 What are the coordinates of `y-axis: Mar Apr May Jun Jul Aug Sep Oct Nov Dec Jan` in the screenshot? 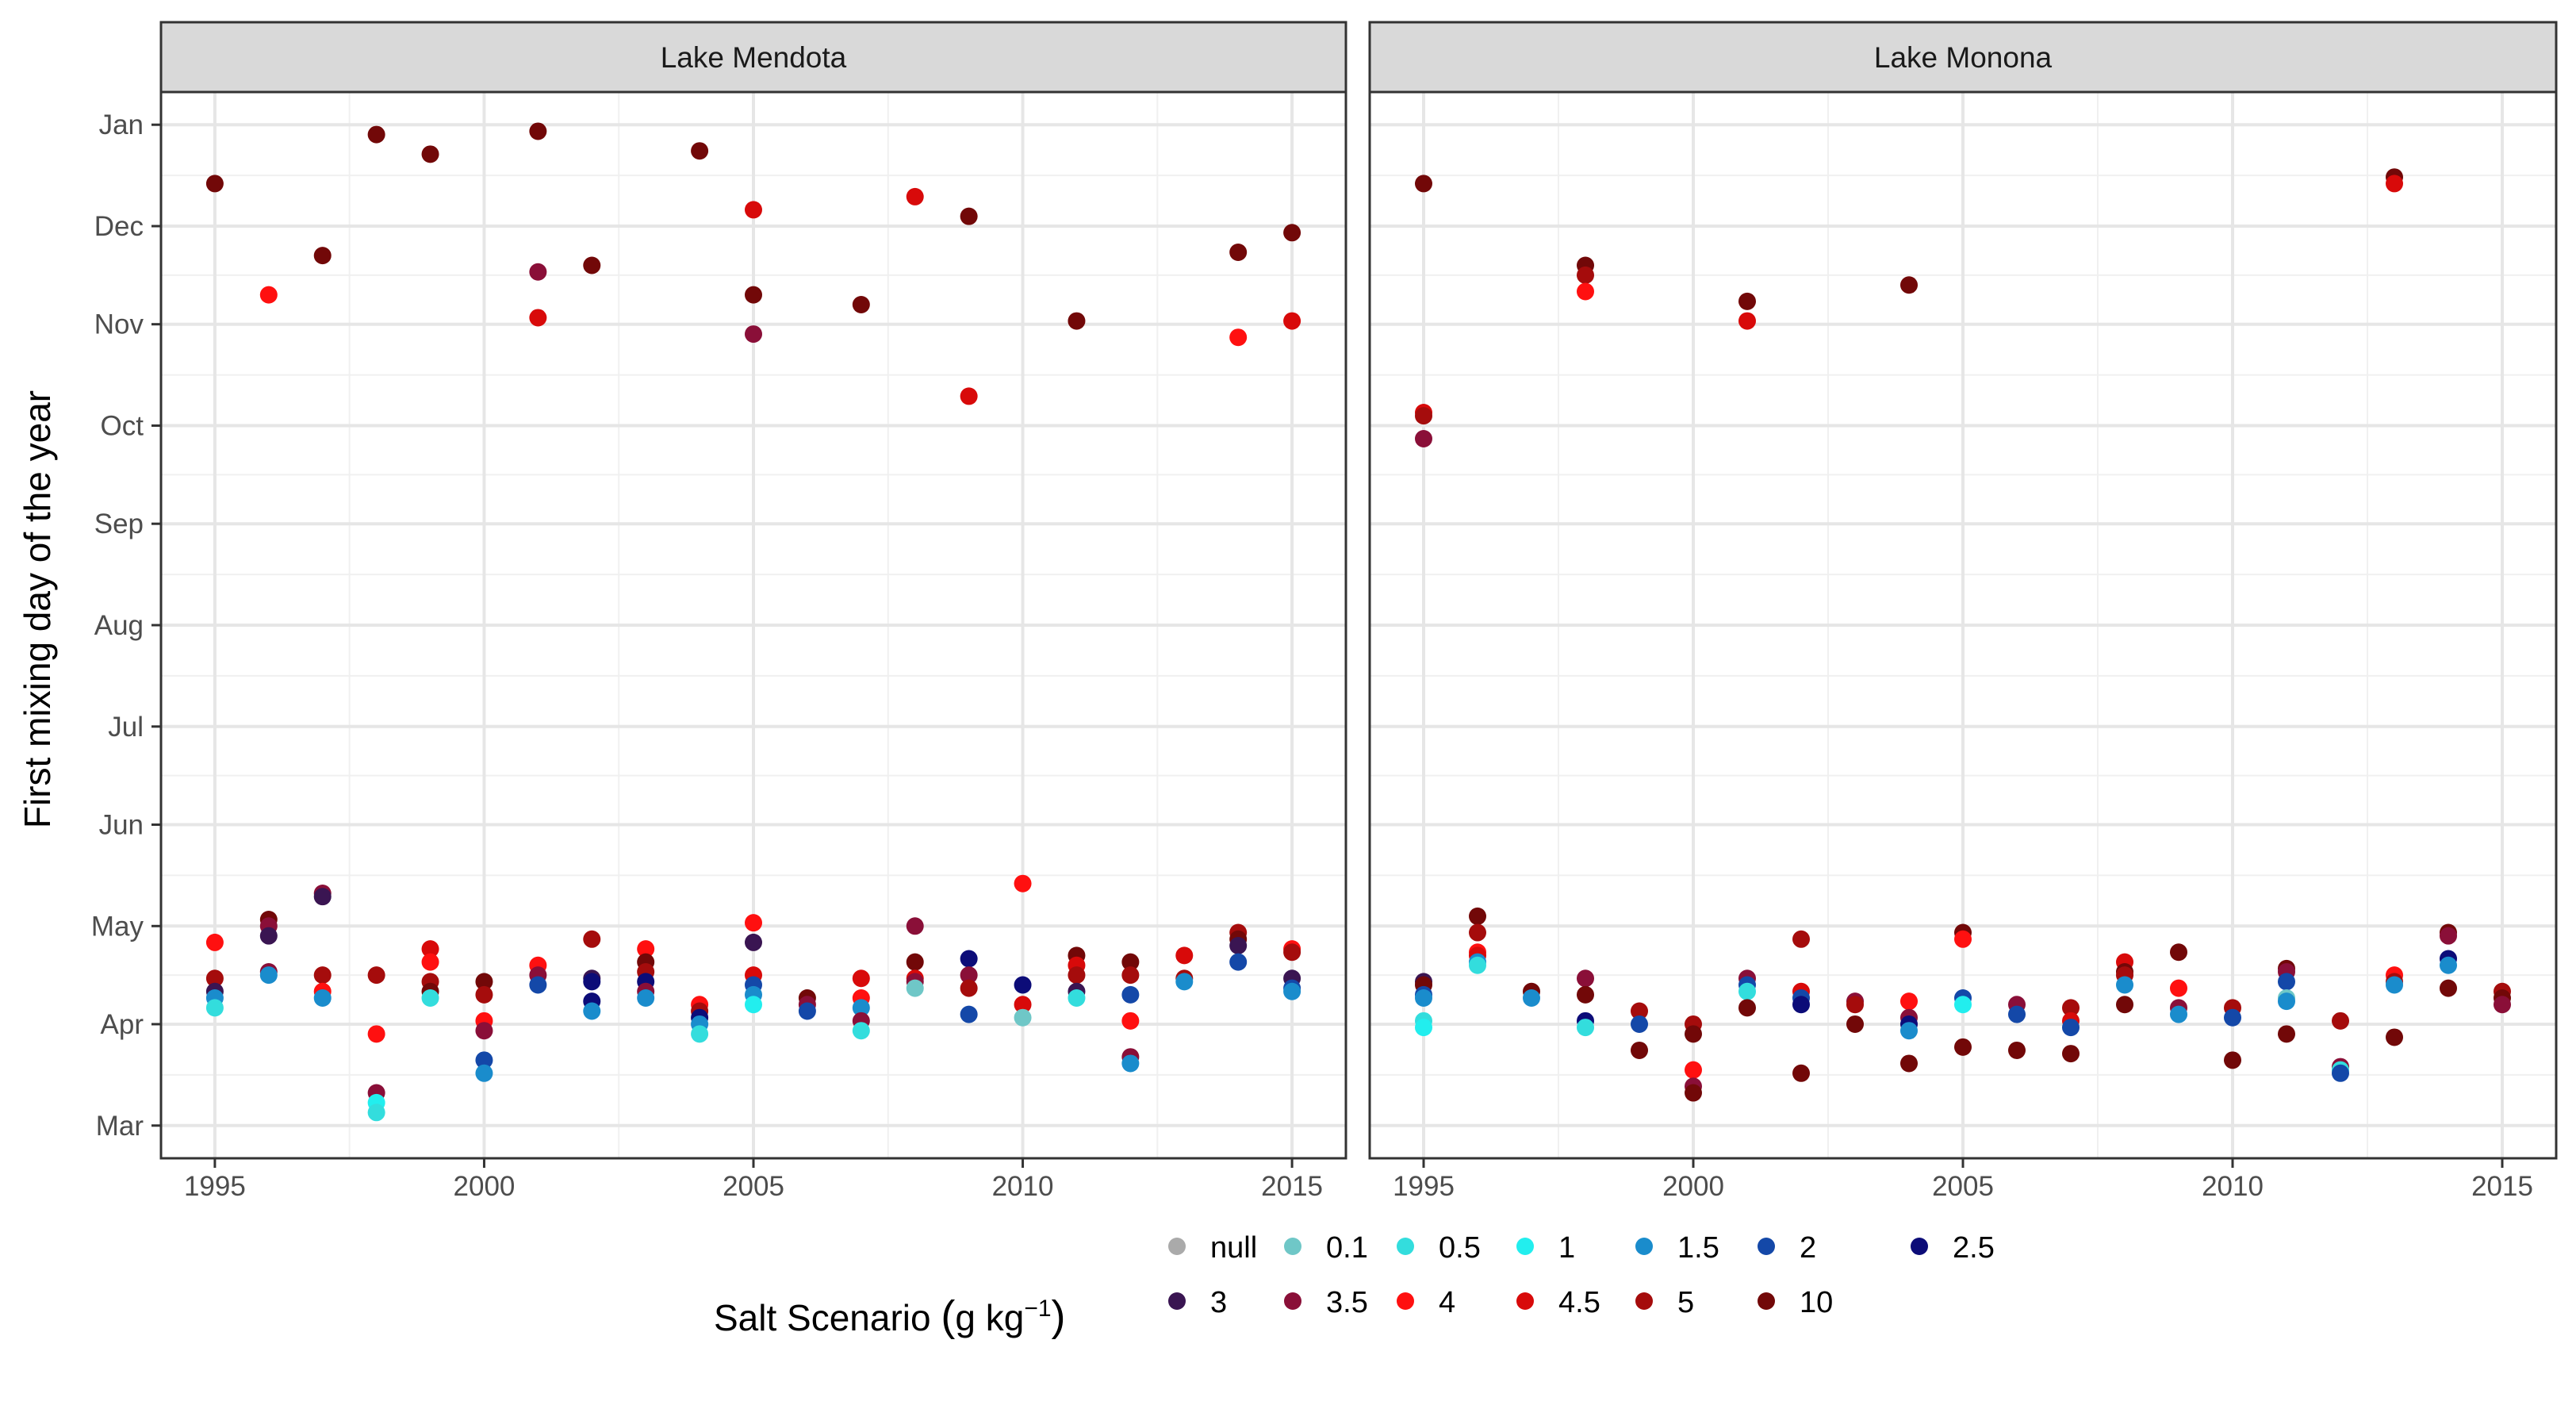 It's located at (126, 626).